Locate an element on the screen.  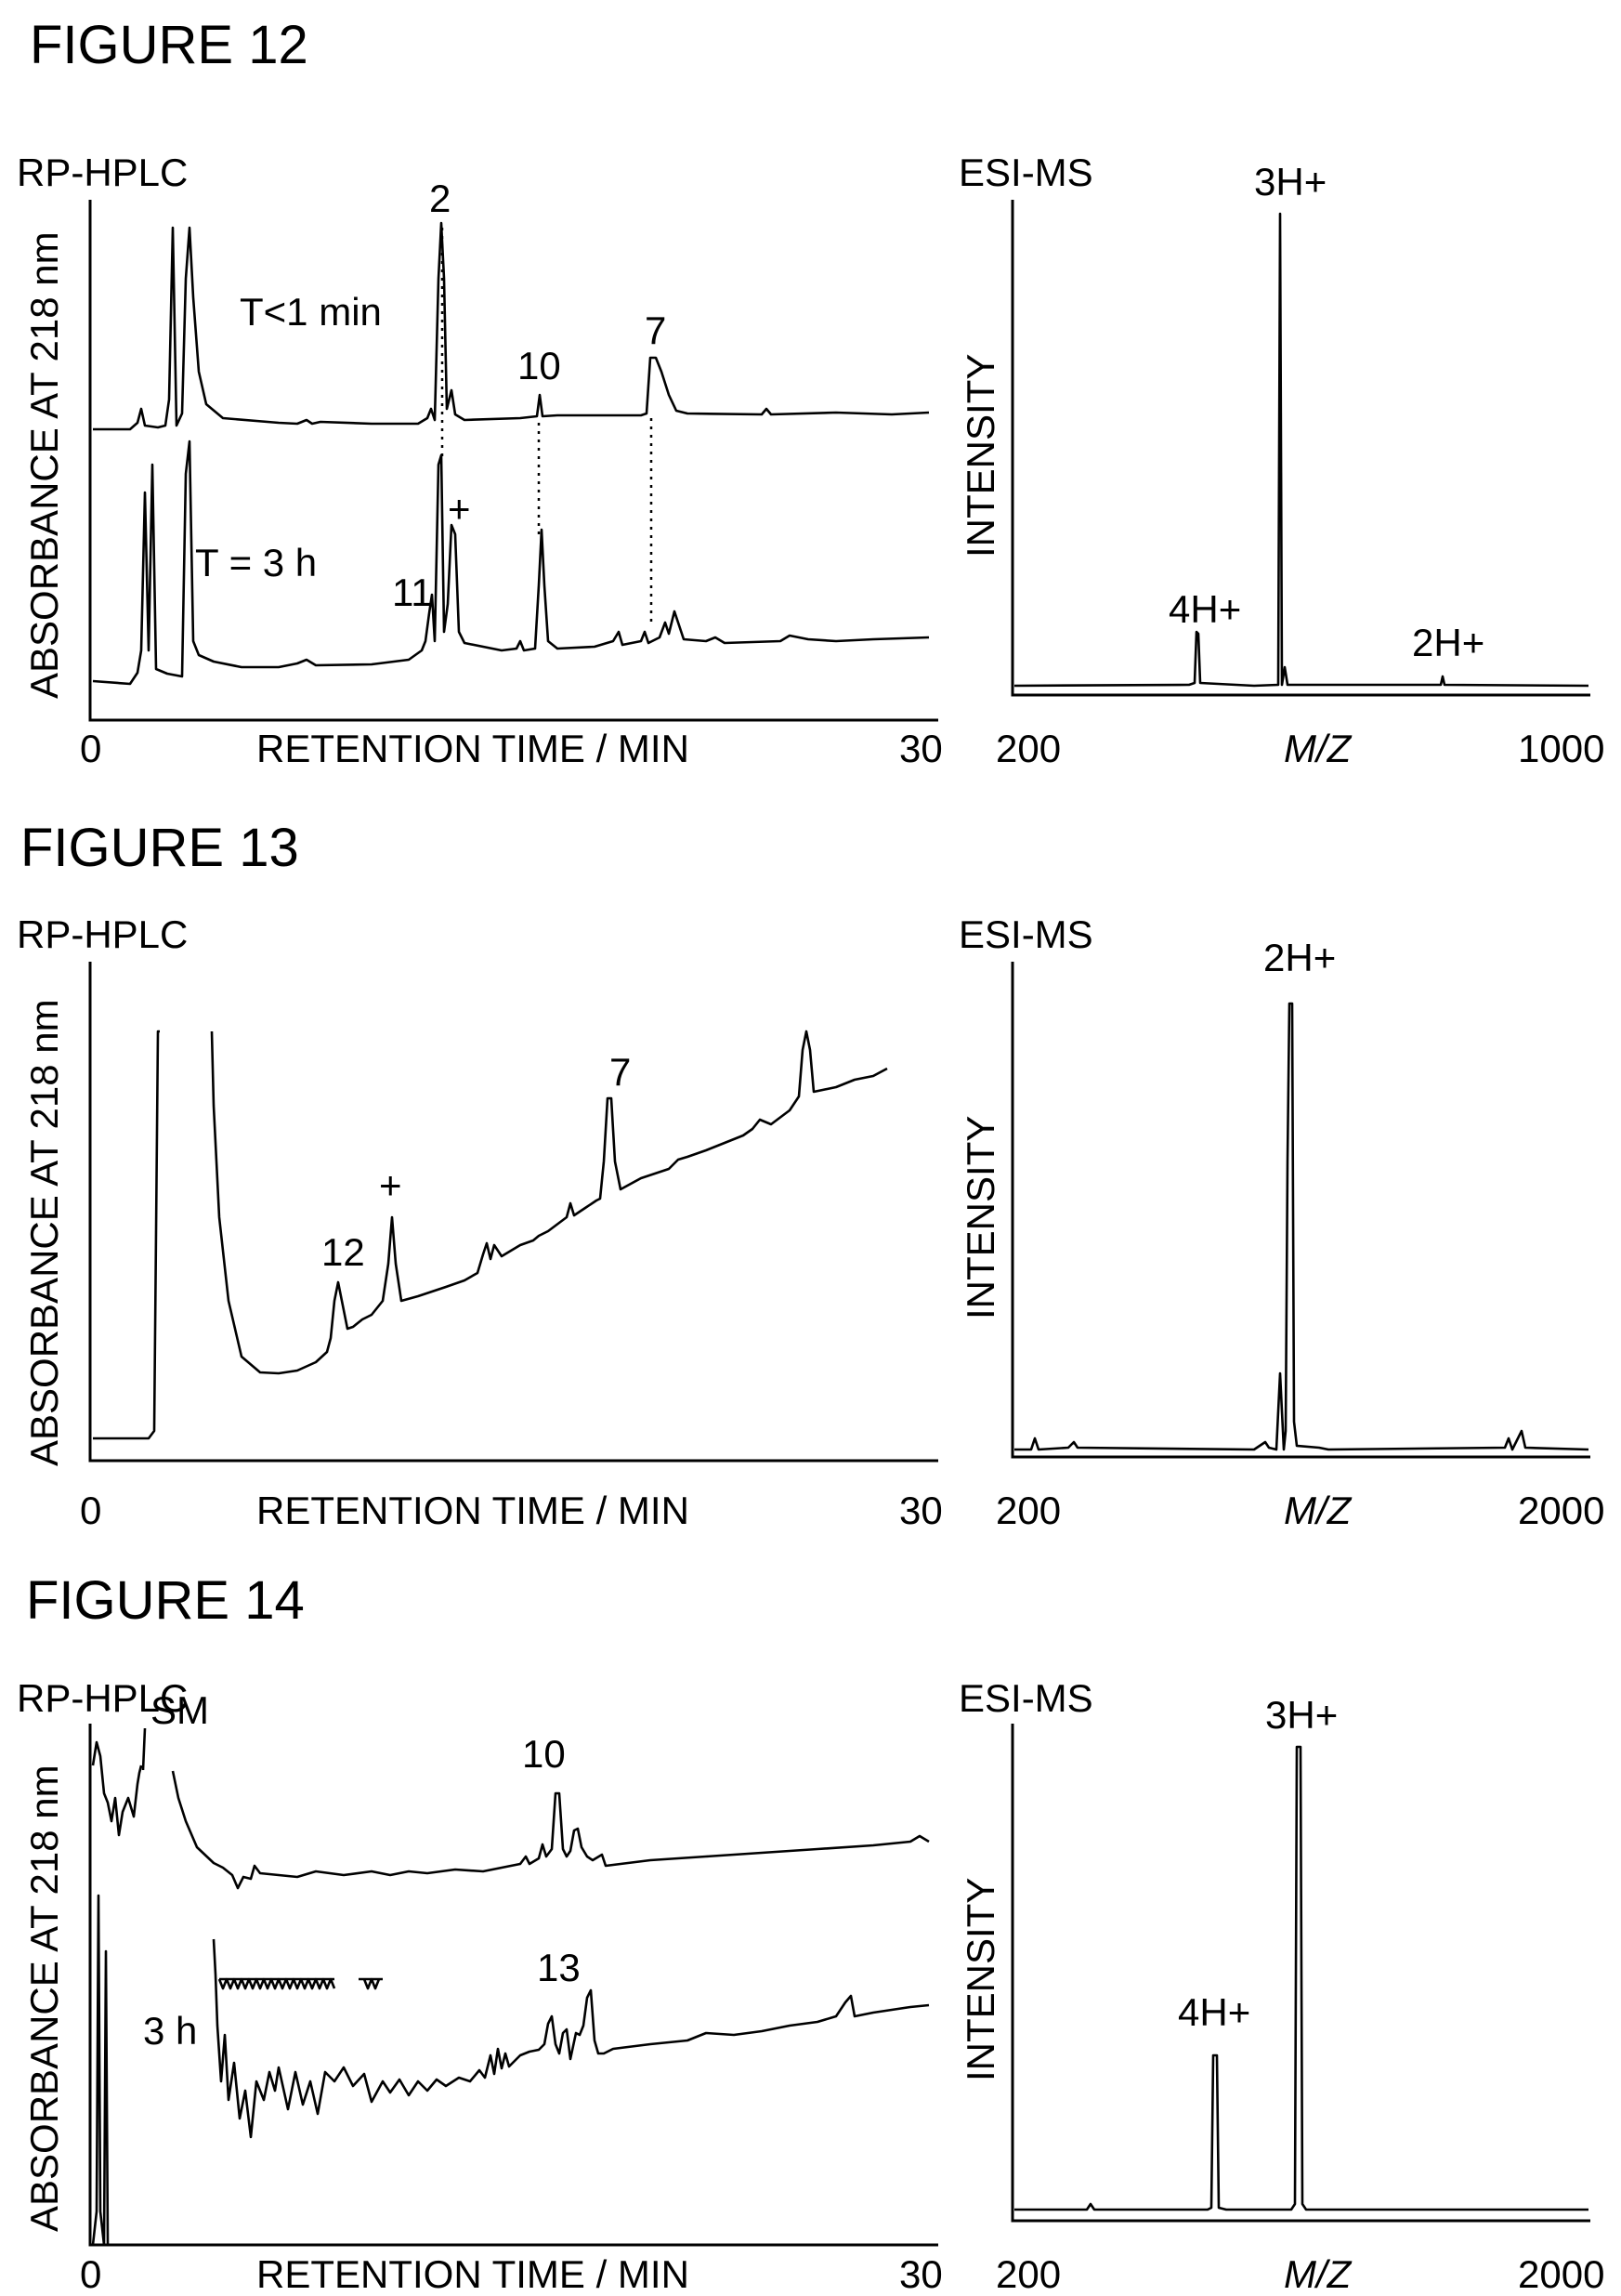
fig12-hplc-ylabel: ABSORBANCE AT 218 nm is located at coordinates (44, 465).